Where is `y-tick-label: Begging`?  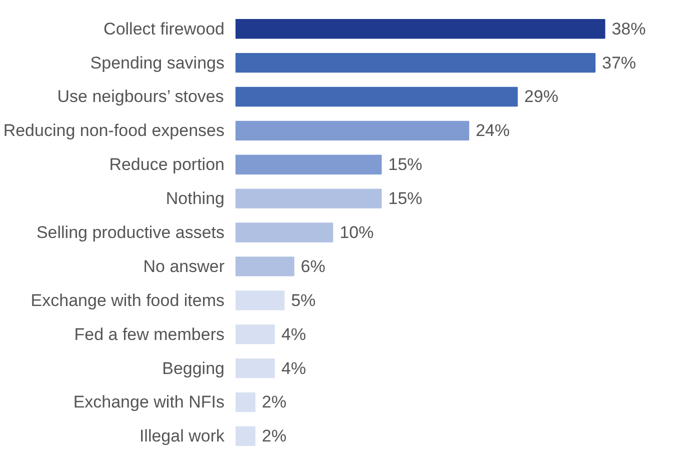 y-tick-label: Begging is located at coordinates (193, 368).